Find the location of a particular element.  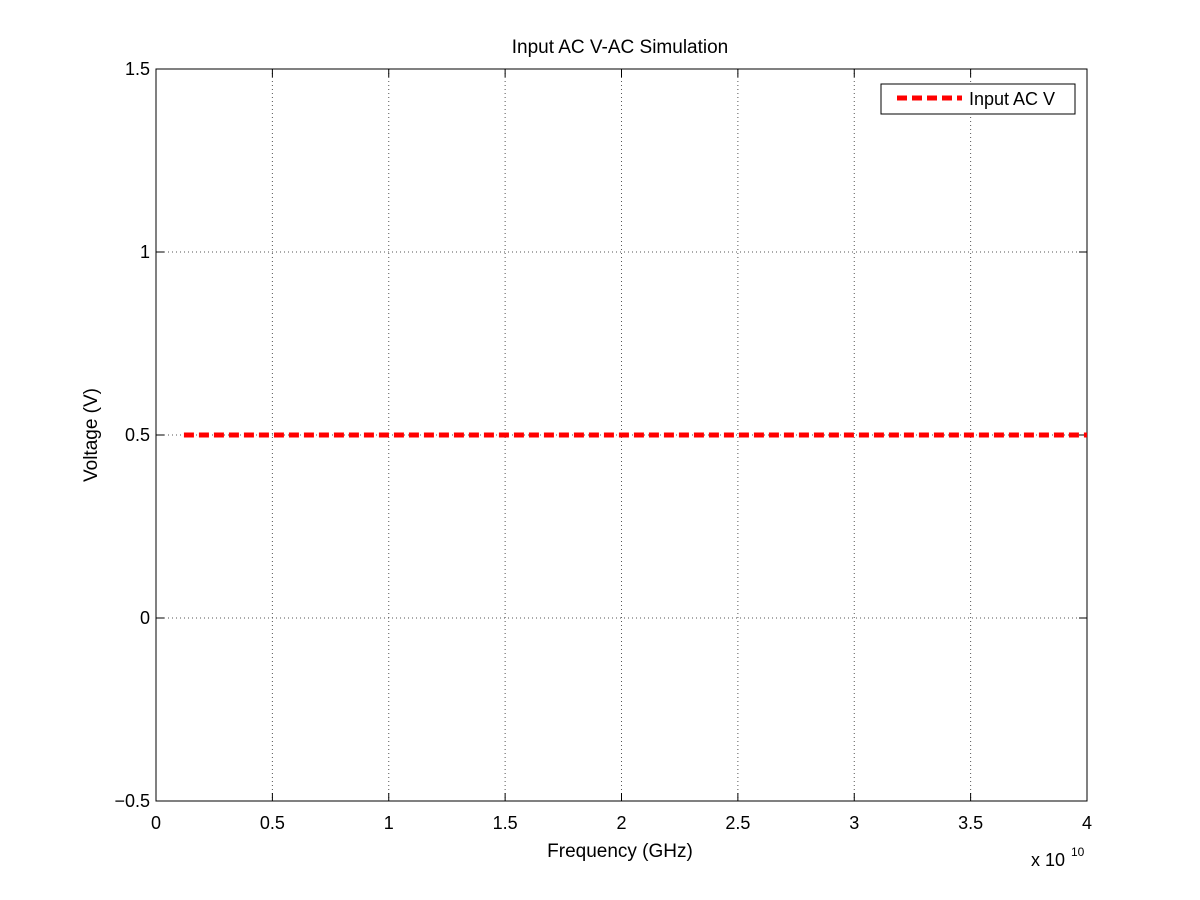

y-tick-label: 1 is located at coordinates (145, 252).